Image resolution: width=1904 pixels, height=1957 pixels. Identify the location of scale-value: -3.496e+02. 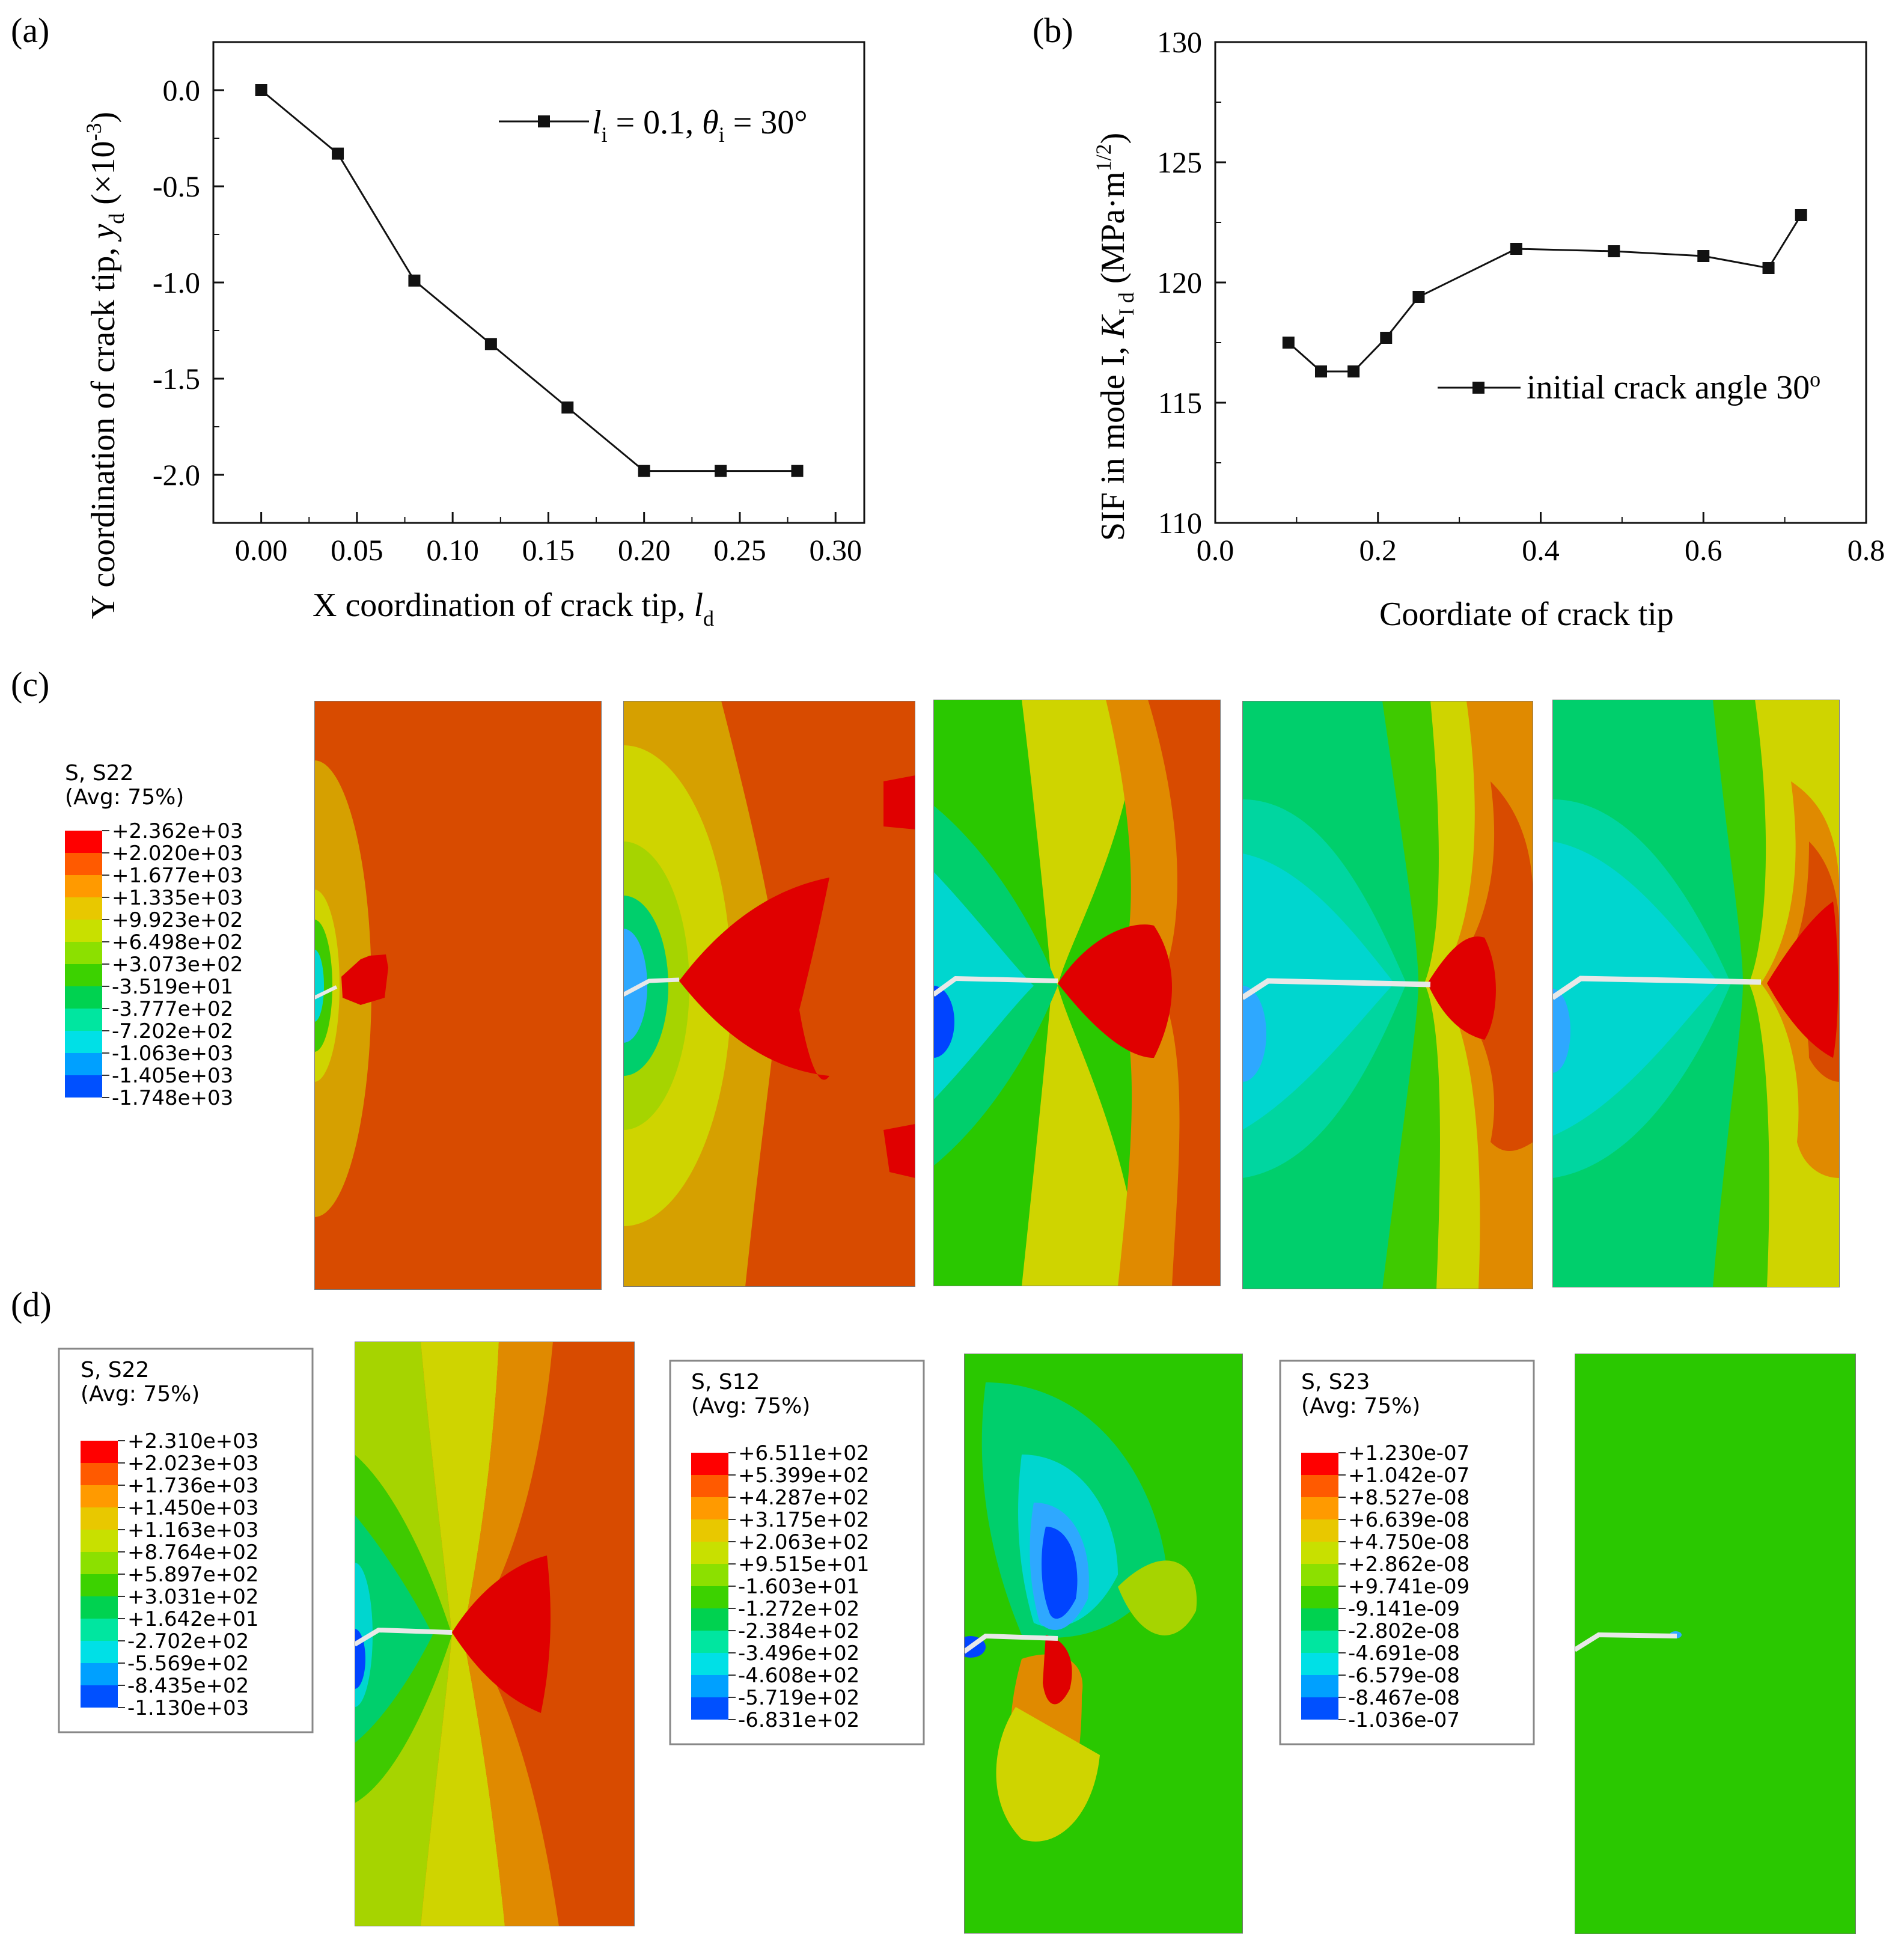
(799, 1653).